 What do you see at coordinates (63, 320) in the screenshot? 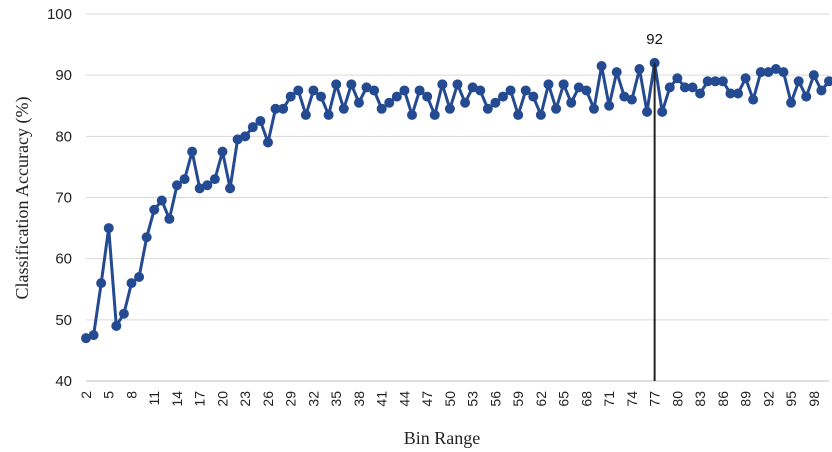
I see `y-tick-label: 50` at bounding box center [63, 320].